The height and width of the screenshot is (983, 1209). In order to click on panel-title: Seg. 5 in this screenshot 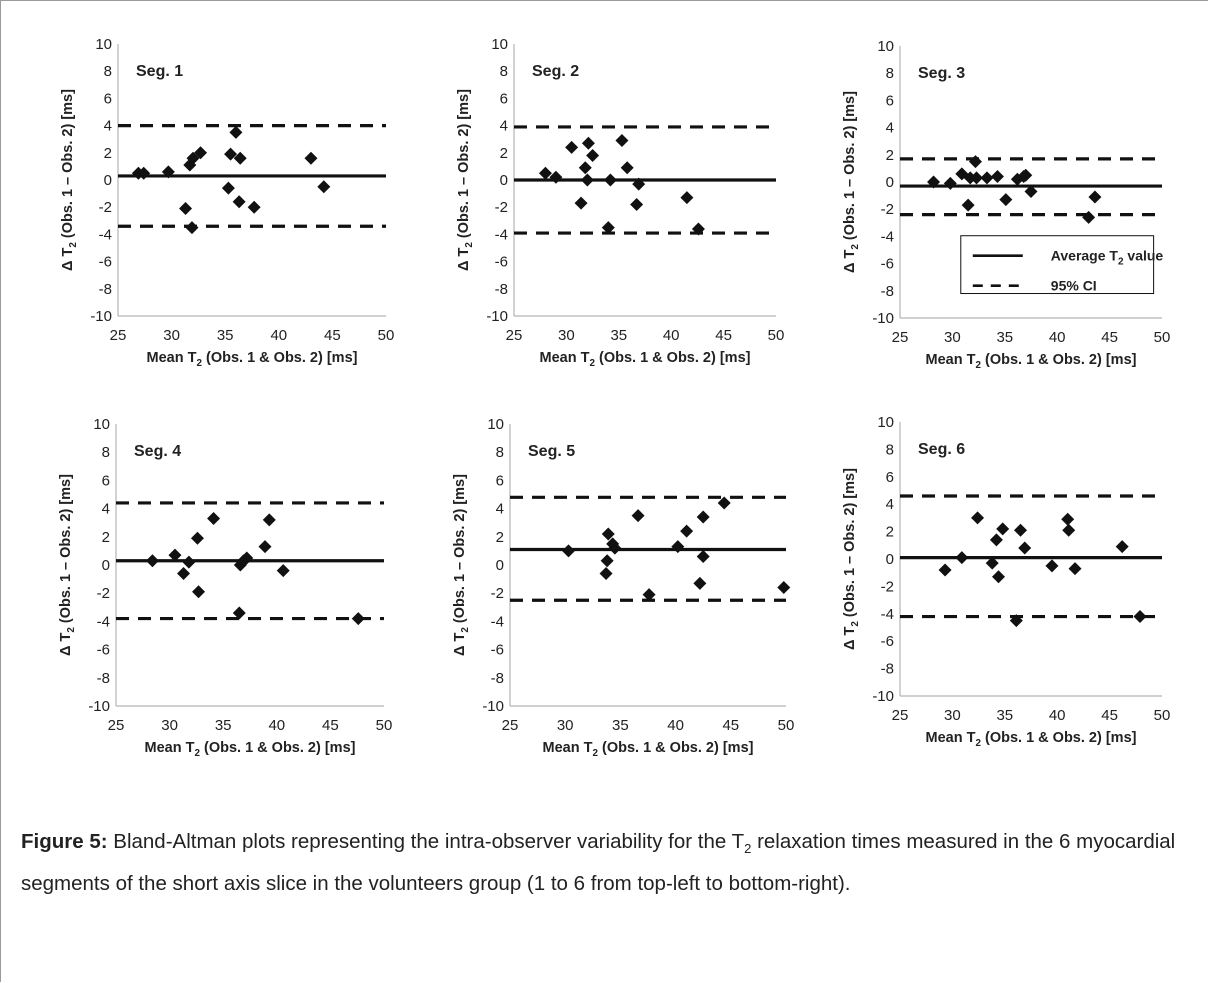, I will do `click(551, 451)`.